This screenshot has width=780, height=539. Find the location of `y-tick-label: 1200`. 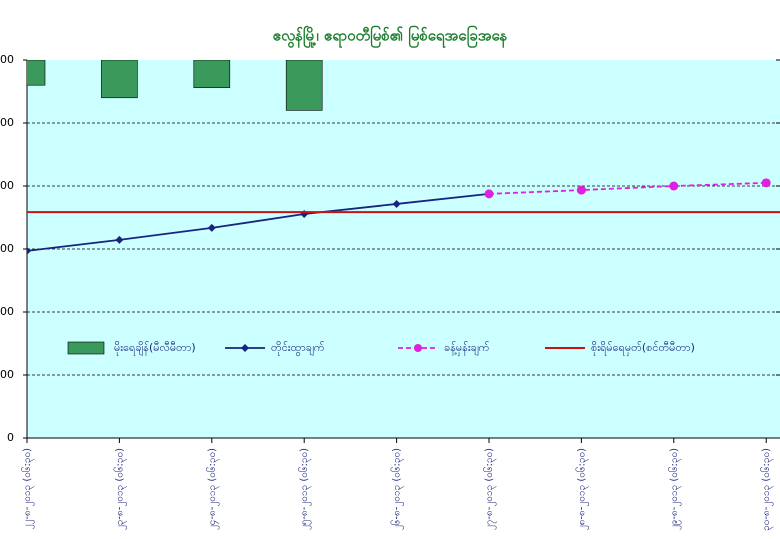

y-tick-label: 1200 is located at coordinates (7, 59).